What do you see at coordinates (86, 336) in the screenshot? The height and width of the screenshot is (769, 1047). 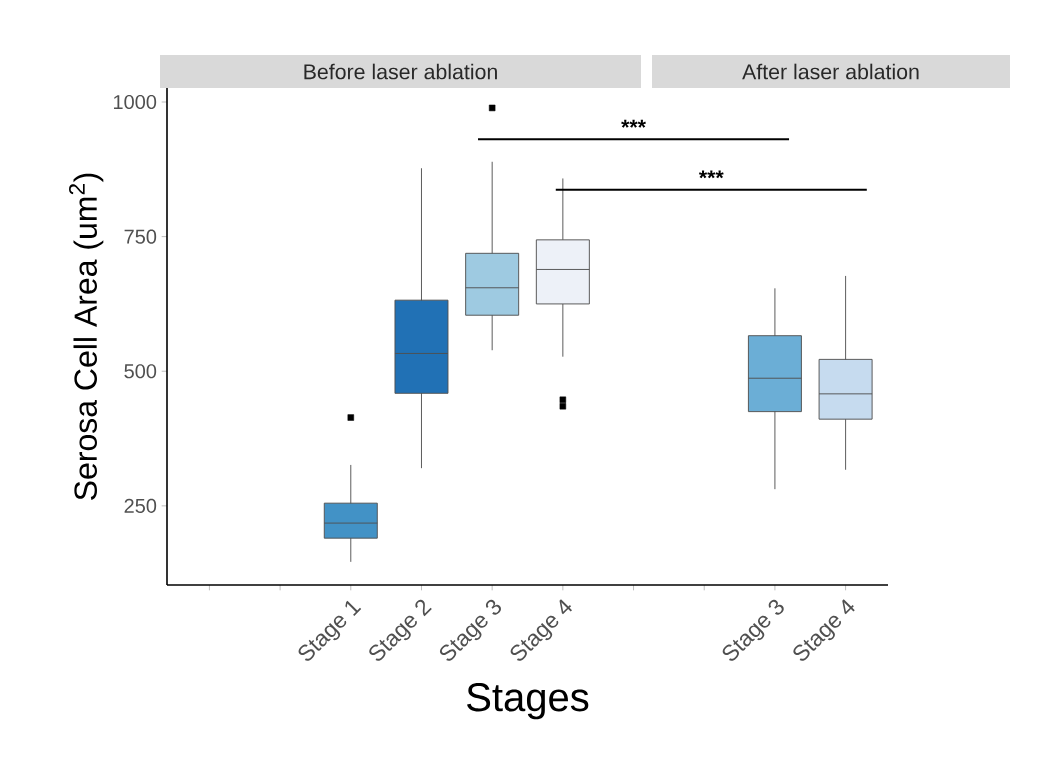 I see `y-axis-title: Serosa Cell Area (um$^{2}$)` at bounding box center [86, 336].